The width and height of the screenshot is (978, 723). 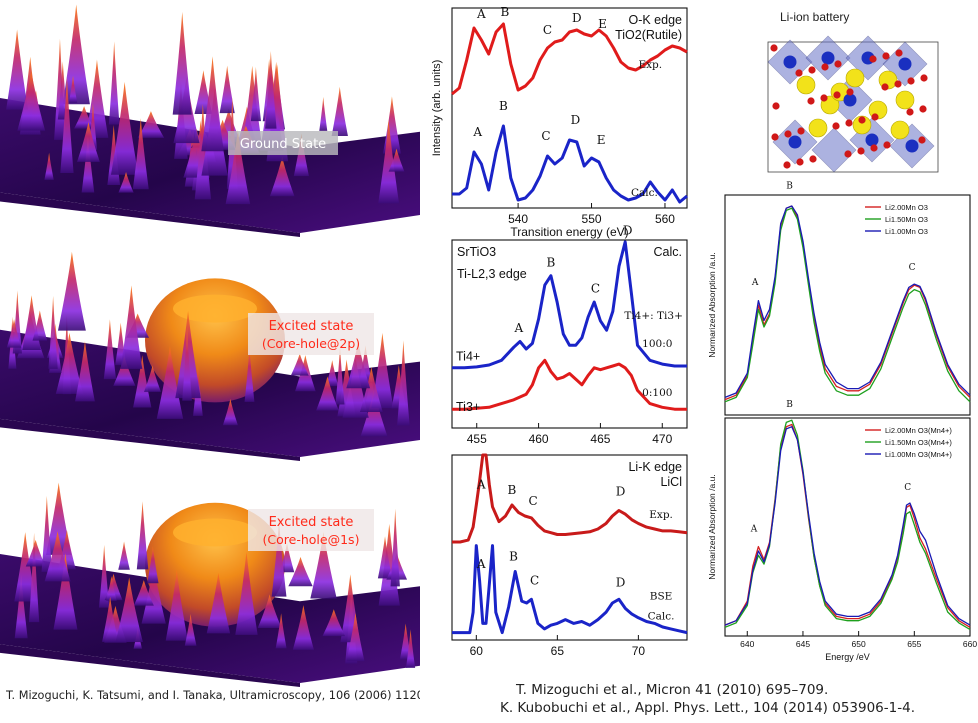 I want to click on surface-side, so click(x=150, y=439).